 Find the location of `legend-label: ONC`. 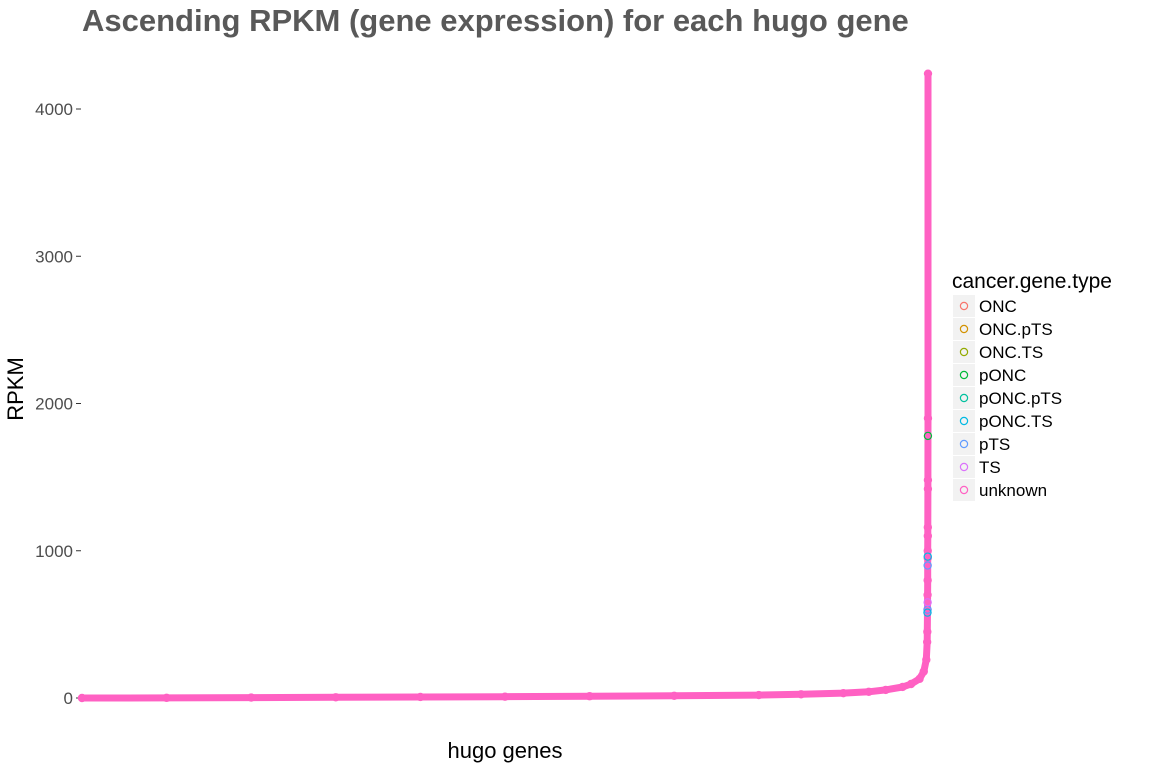

legend-label: ONC is located at coordinates (998, 306).